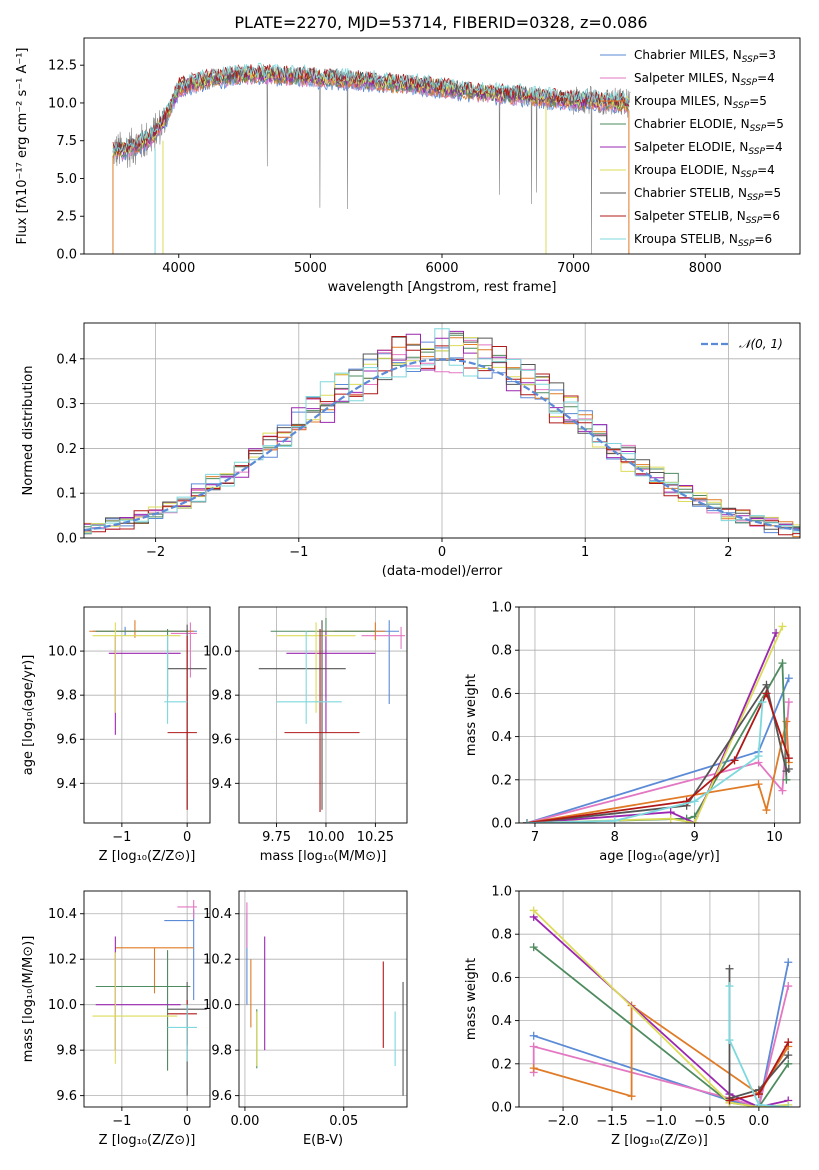 The width and height of the screenshot is (819, 1170). What do you see at coordinates (325, 837) in the screenshot?
I see `x-tick-label: 10.00` at bounding box center [325, 837].